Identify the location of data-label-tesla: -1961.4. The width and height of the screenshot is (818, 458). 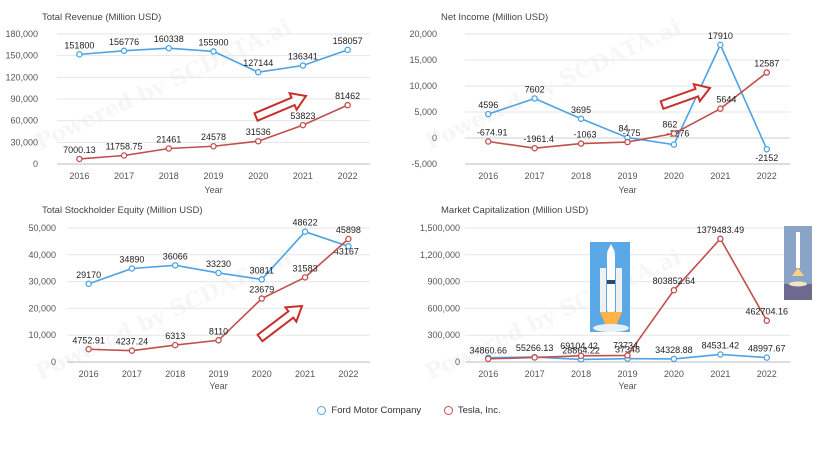
(538, 139).